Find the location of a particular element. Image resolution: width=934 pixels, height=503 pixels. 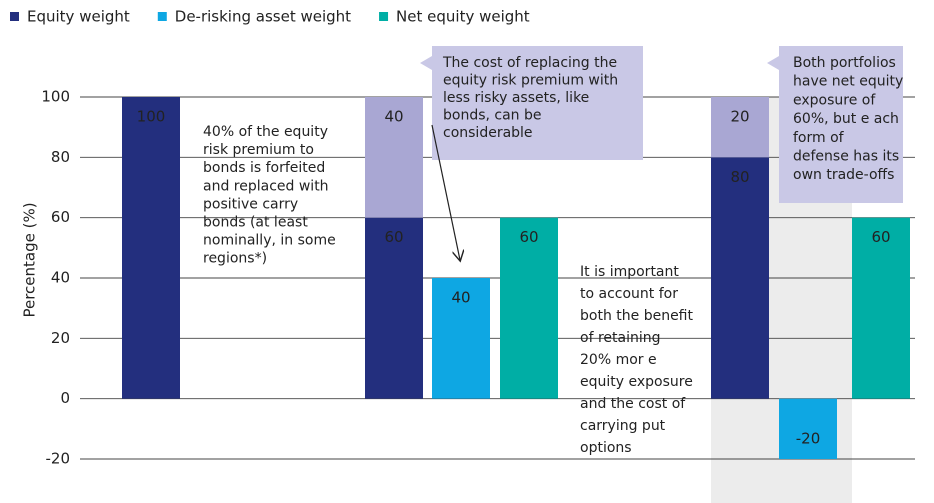

annotation-text: defense has its is located at coordinates (846, 157).